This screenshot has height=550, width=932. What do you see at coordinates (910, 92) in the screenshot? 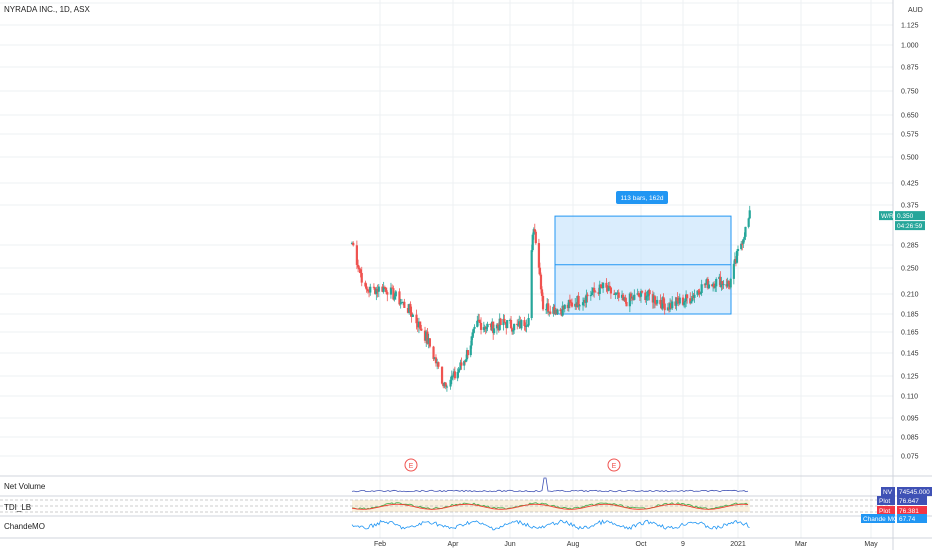
I see `price-tick-label: 0.750` at bounding box center [910, 92].